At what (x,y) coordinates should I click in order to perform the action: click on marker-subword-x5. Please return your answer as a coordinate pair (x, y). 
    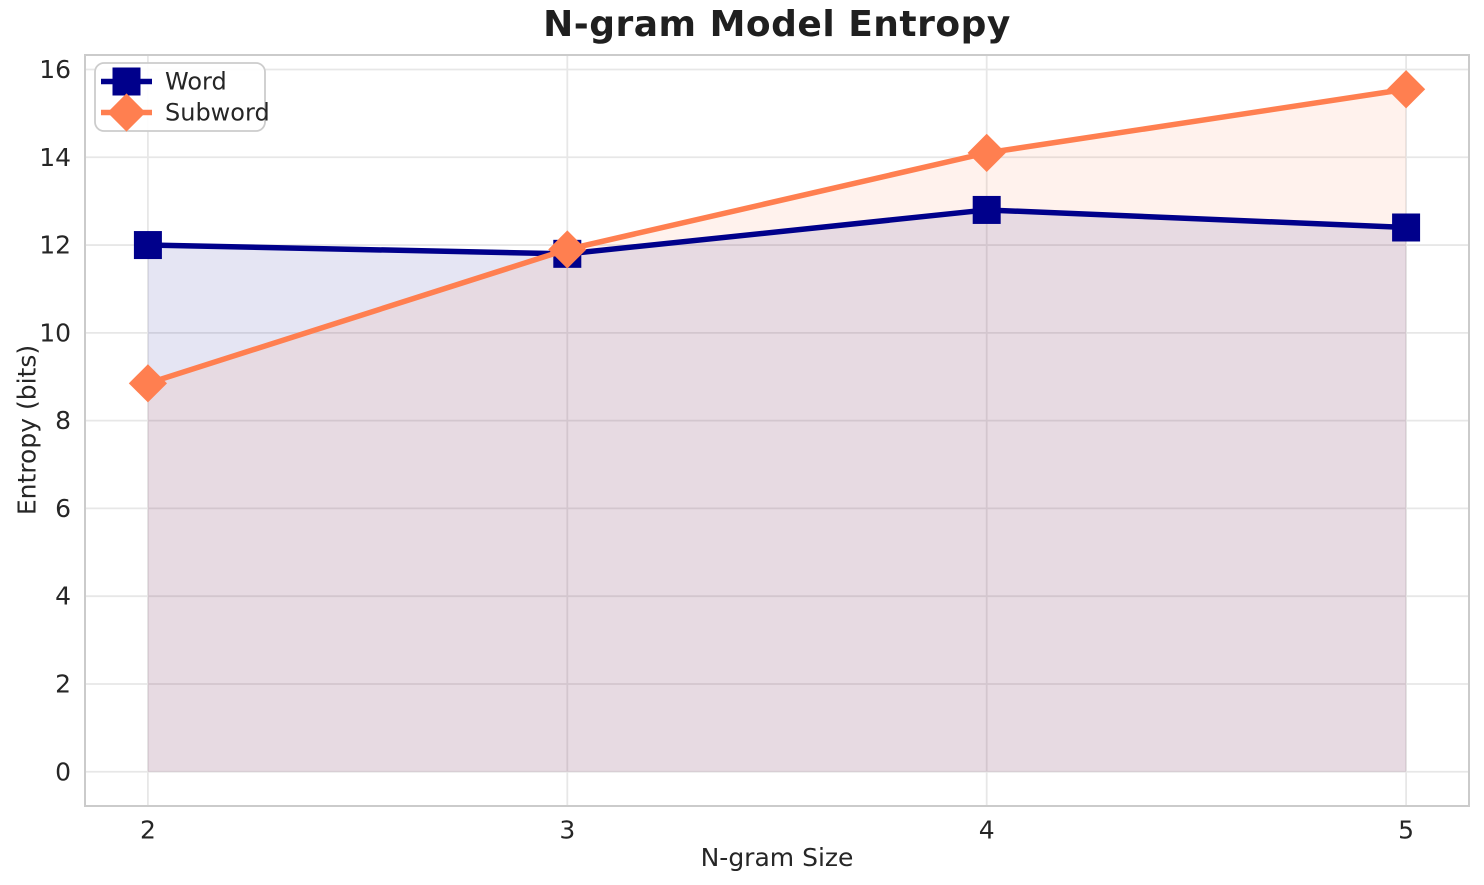
    Looking at the image, I should click on (1406, 89).